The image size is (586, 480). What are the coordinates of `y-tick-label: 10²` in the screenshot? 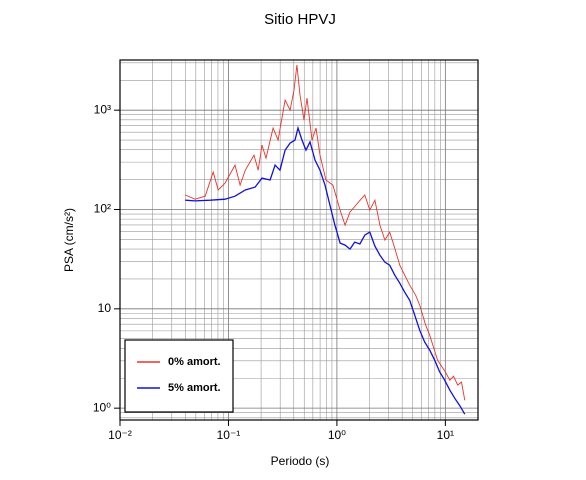 It's located at (102, 209).